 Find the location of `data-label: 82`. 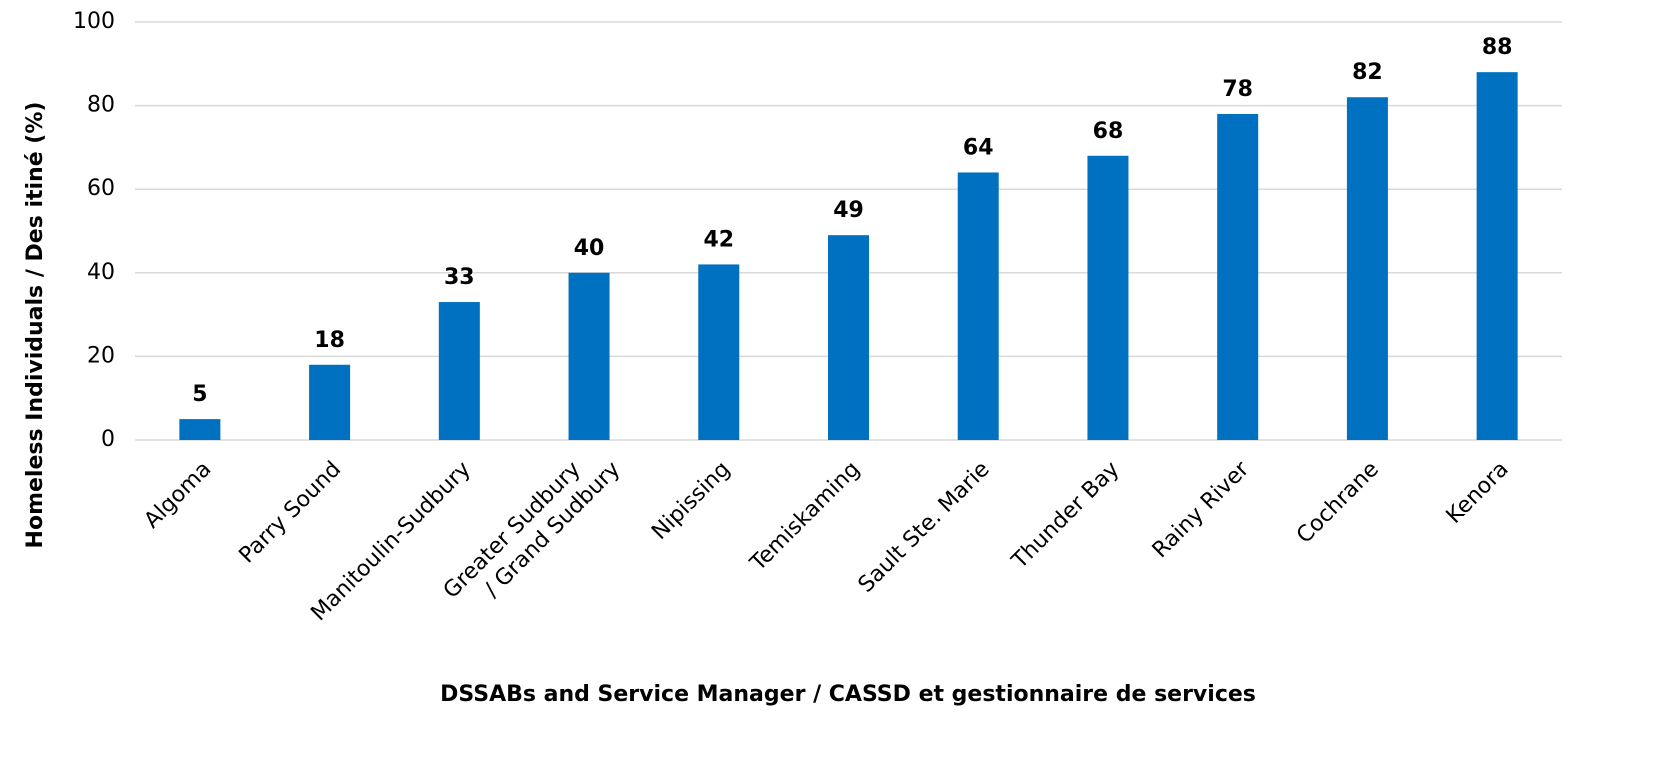

data-label: 82 is located at coordinates (1367, 72).